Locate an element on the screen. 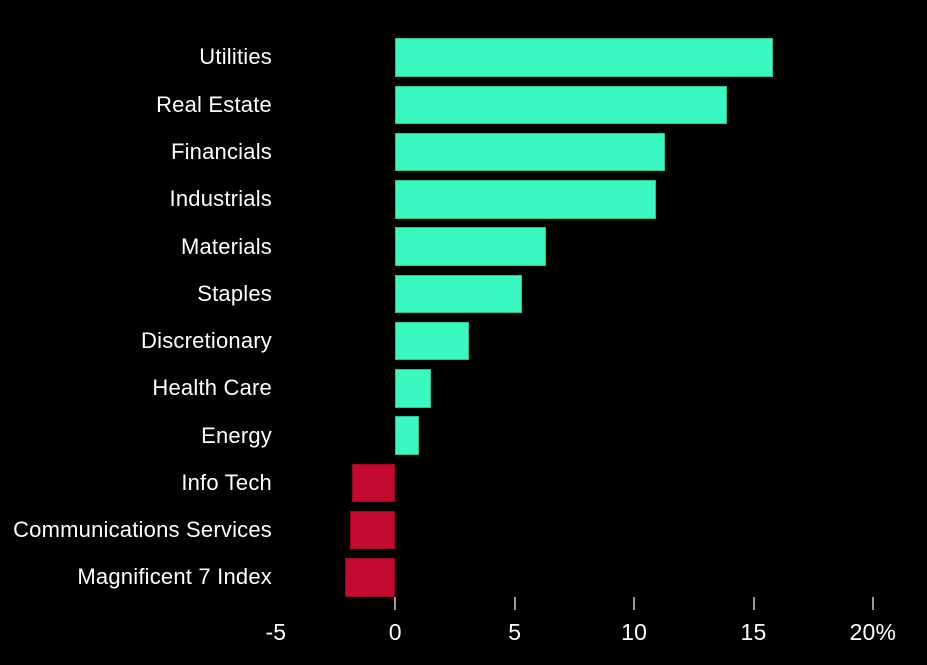  x-tick-label: 10 is located at coordinates (634, 632).